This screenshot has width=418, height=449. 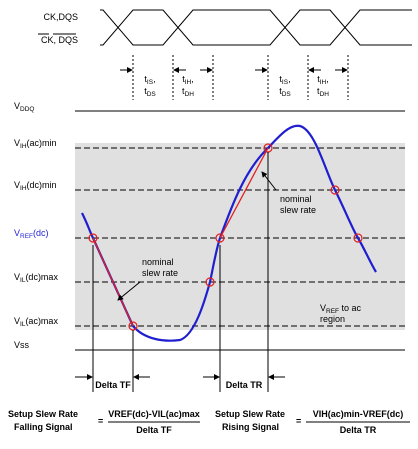 What do you see at coordinates (244, 385) in the screenshot?
I see `delta-tr: Delta TR` at bounding box center [244, 385].